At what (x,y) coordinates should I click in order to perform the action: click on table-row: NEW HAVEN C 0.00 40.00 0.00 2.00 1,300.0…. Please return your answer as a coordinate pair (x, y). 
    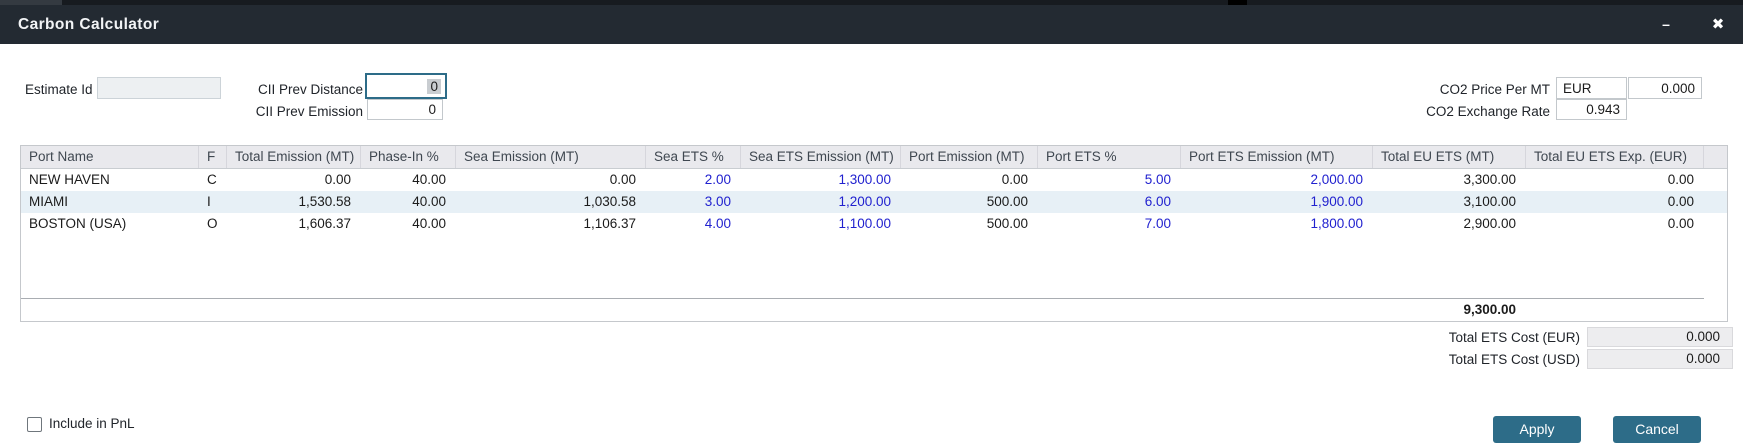
    Looking at the image, I should click on (874, 180).